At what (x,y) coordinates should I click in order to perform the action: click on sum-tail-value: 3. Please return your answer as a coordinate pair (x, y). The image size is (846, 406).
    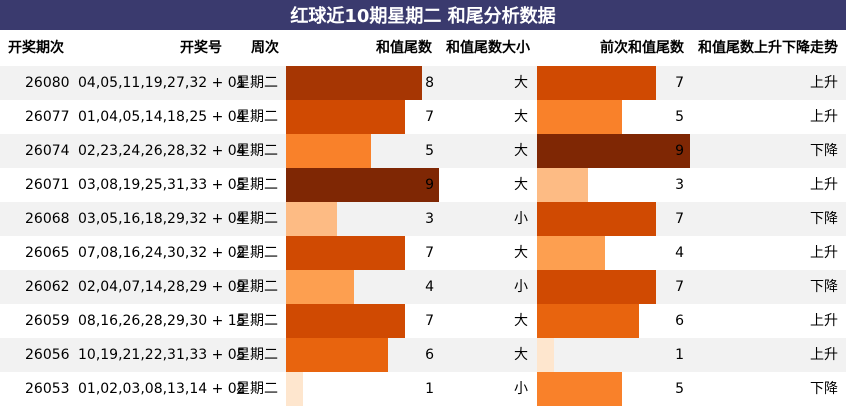
    Looking at the image, I should click on (429, 219).